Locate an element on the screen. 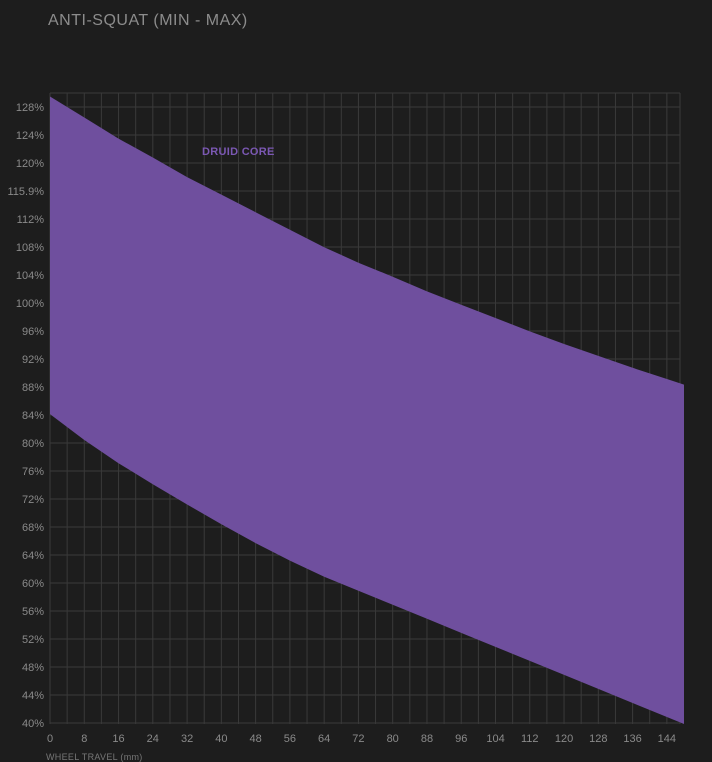 The height and width of the screenshot is (762, 712). x-tick-label: 56 is located at coordinates (290, 739).